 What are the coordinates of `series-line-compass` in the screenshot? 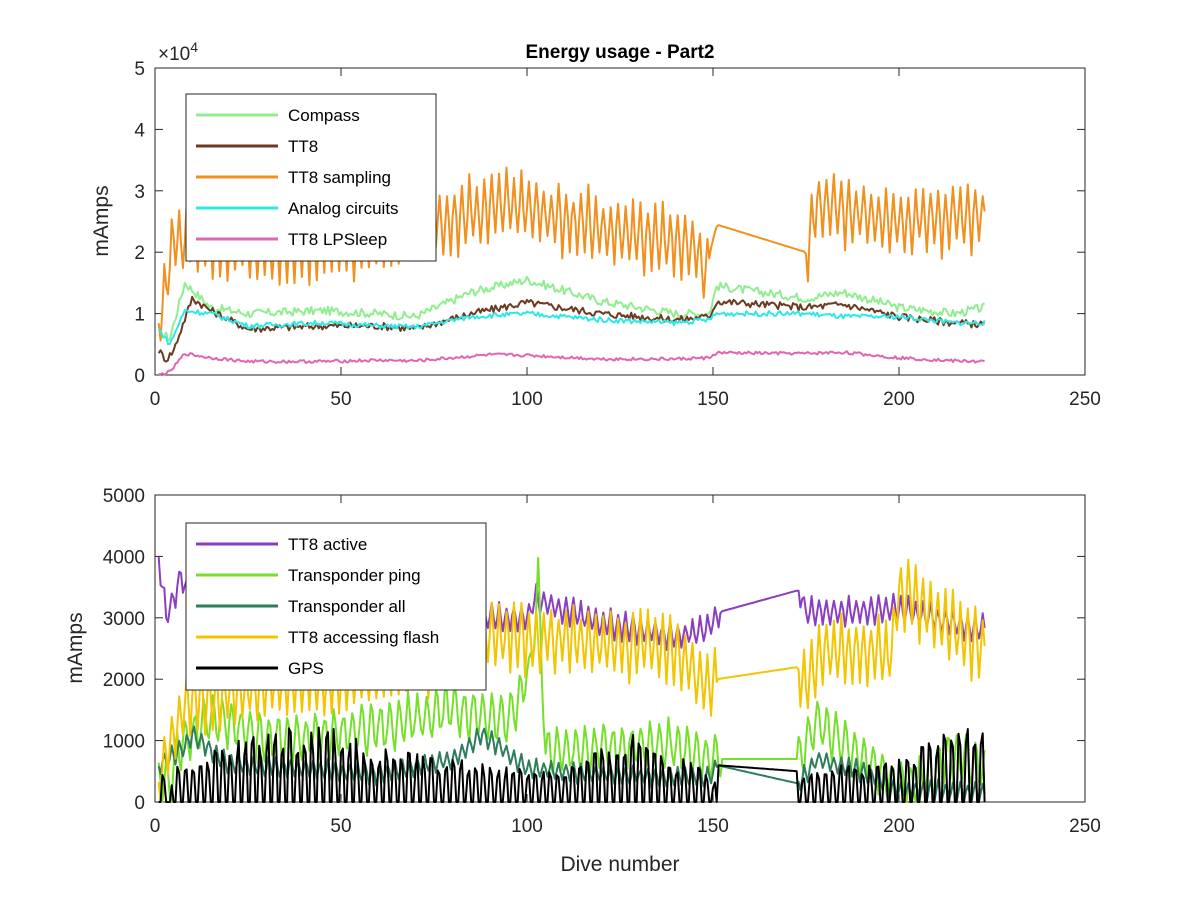 It's located at (571, 308).